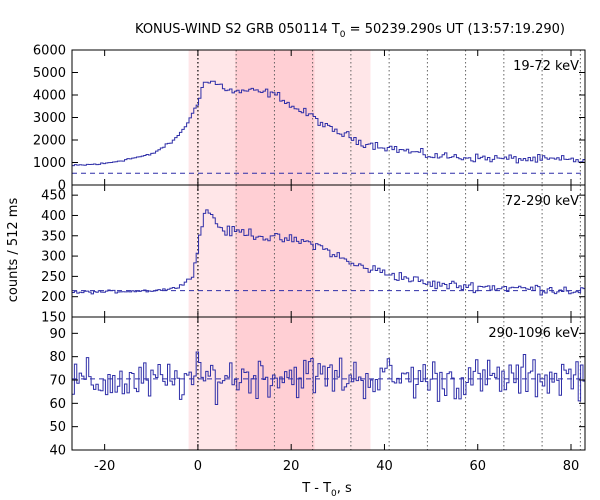 The image size is (600, 500). What do you see at coordinates (542, 201) in the screenshot?
I see `energy-band-label: 72-290 keV` at bounding box center [542, 201].